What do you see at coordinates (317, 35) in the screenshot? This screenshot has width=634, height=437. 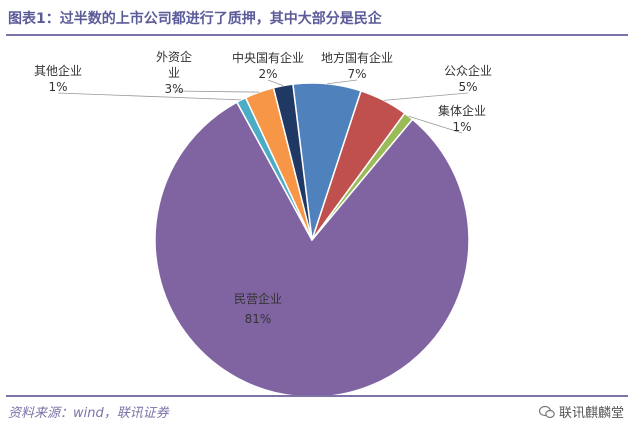 I see `top-divider` at bounding box center [317, 35].